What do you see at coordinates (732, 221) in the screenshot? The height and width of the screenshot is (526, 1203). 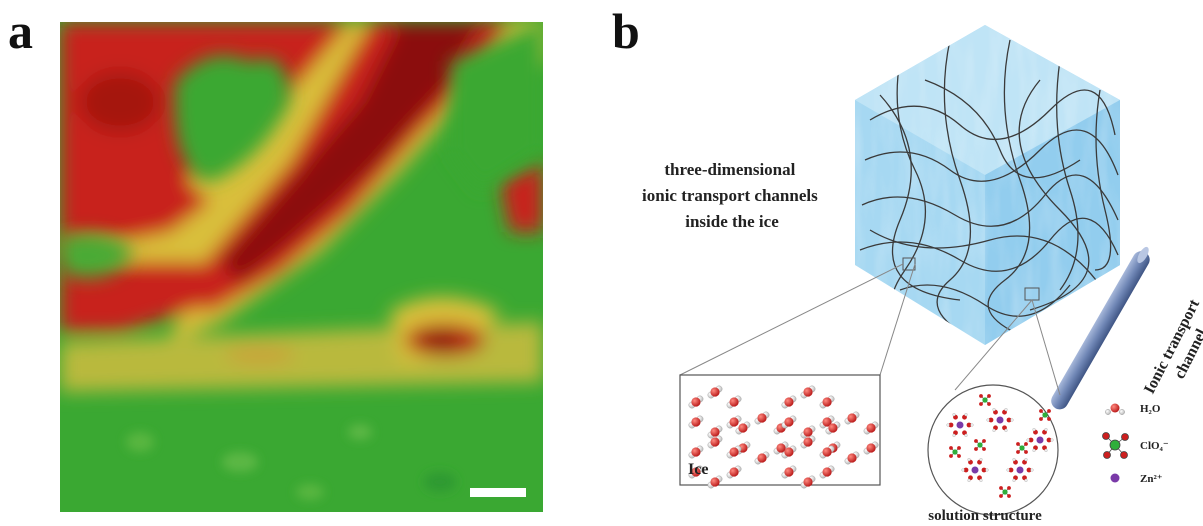 I see `cube-label-line-3: inside the ice` at bounding box center [732, 221].